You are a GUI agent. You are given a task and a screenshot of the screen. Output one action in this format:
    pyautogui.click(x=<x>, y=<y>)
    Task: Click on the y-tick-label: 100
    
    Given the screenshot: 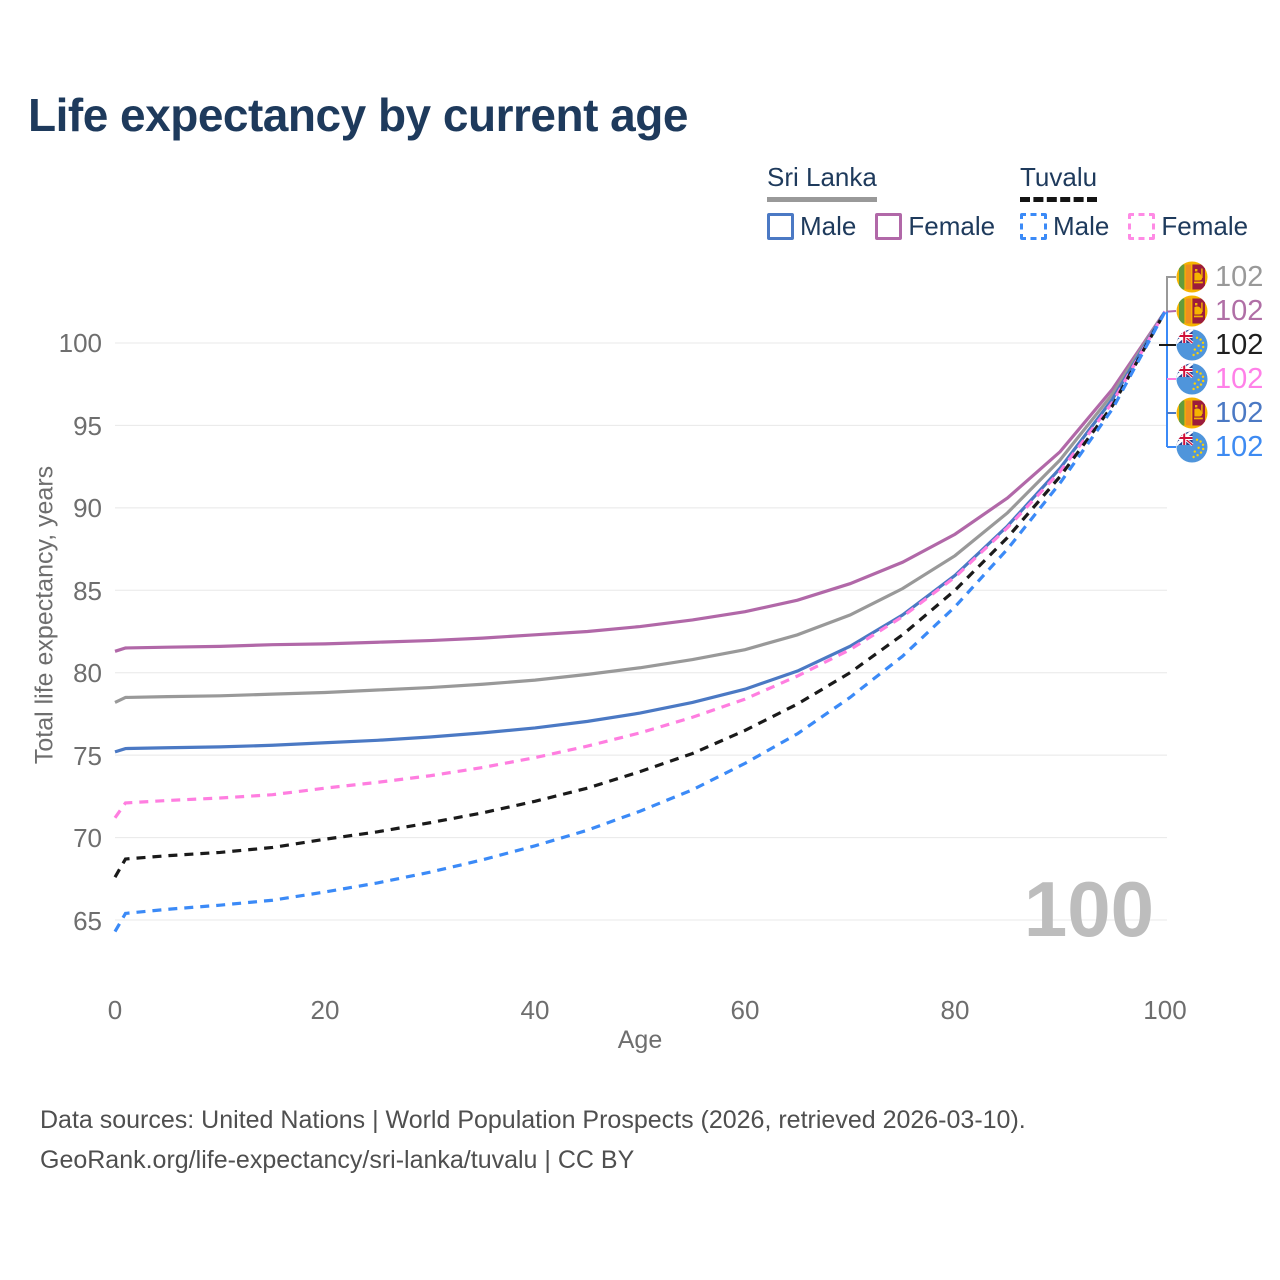 What is the action you would take?
    pyautogui.click(x=80, y=343)
    